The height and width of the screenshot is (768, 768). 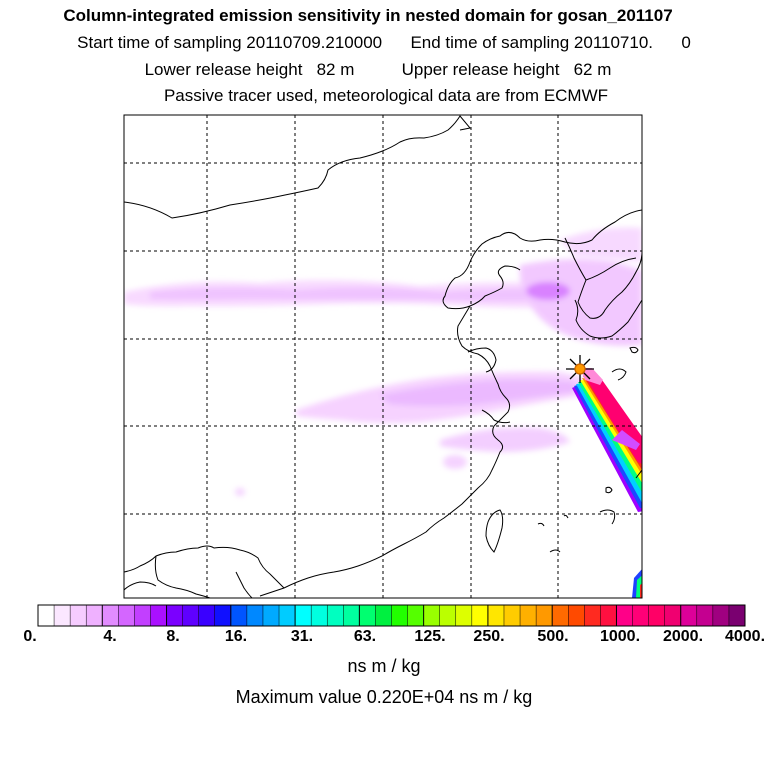 I want to click on colorbar-tick-label: 0., so click(x=30, y=636).